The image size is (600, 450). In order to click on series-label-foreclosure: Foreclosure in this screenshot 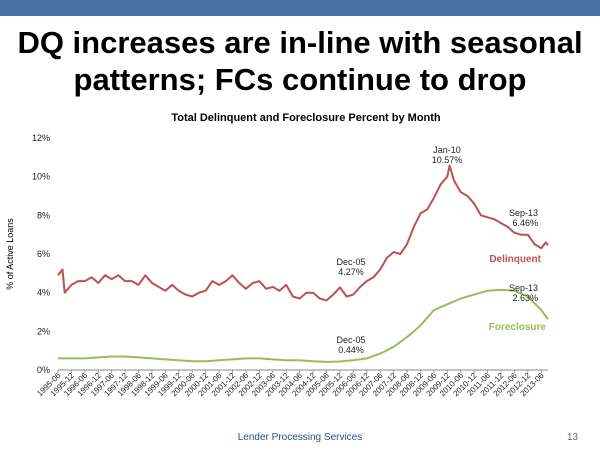, I will do `click(518, 327)`.